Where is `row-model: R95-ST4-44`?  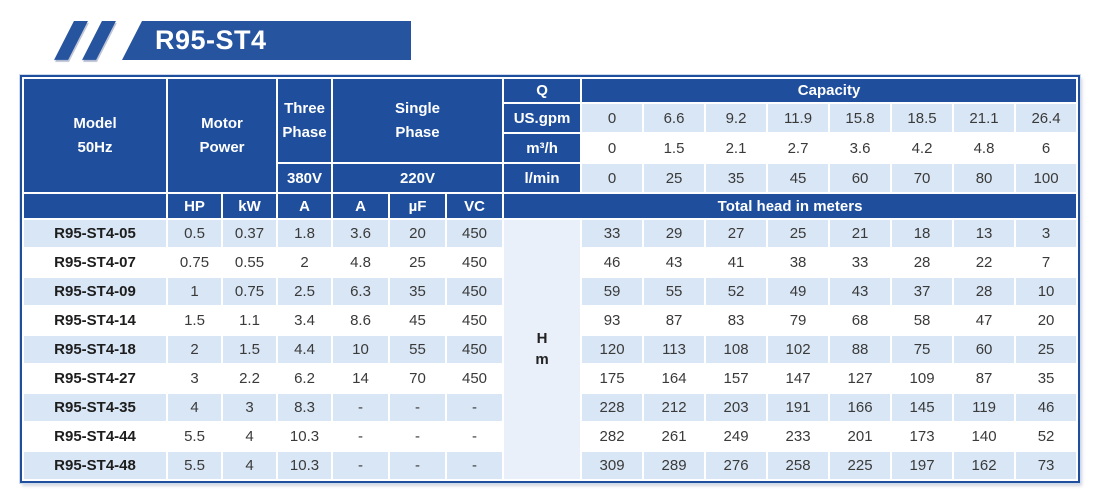 row-model: R95-ST4-44 is located at coordinates (95, 436).